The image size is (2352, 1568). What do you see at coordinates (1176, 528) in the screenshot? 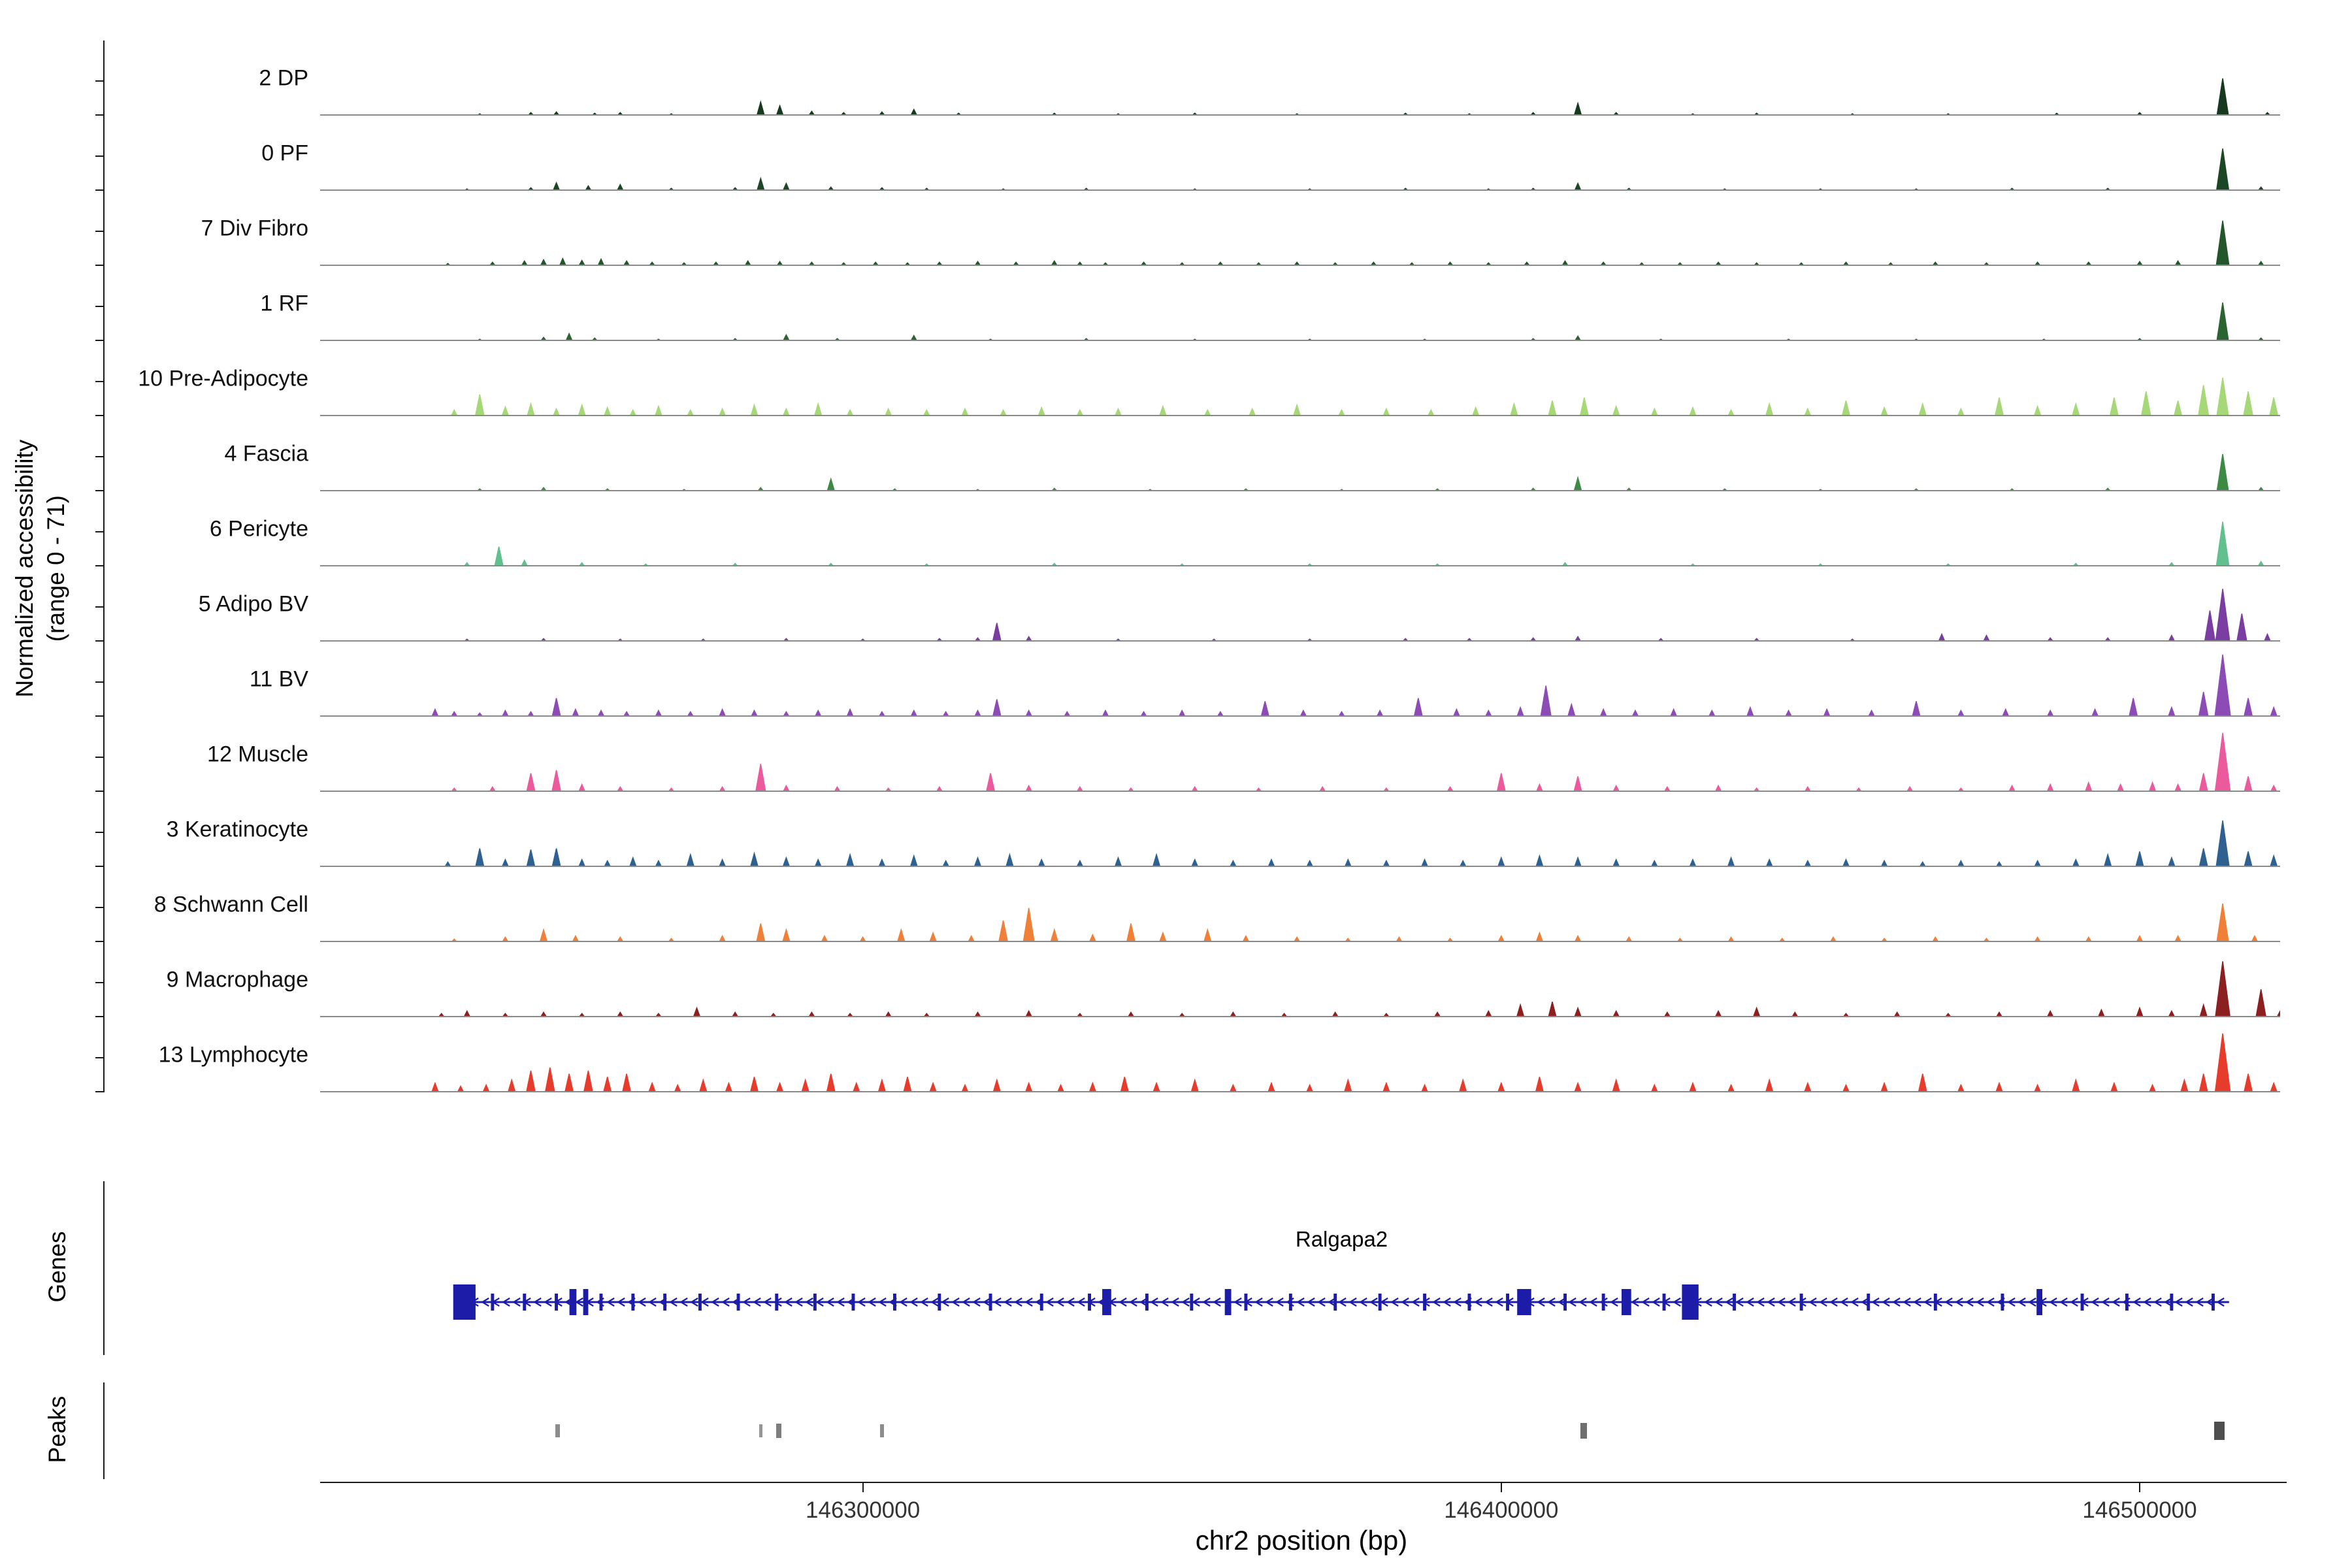
I see `track-lane: 6 Pericyte` at bounding box center [1176, 528].